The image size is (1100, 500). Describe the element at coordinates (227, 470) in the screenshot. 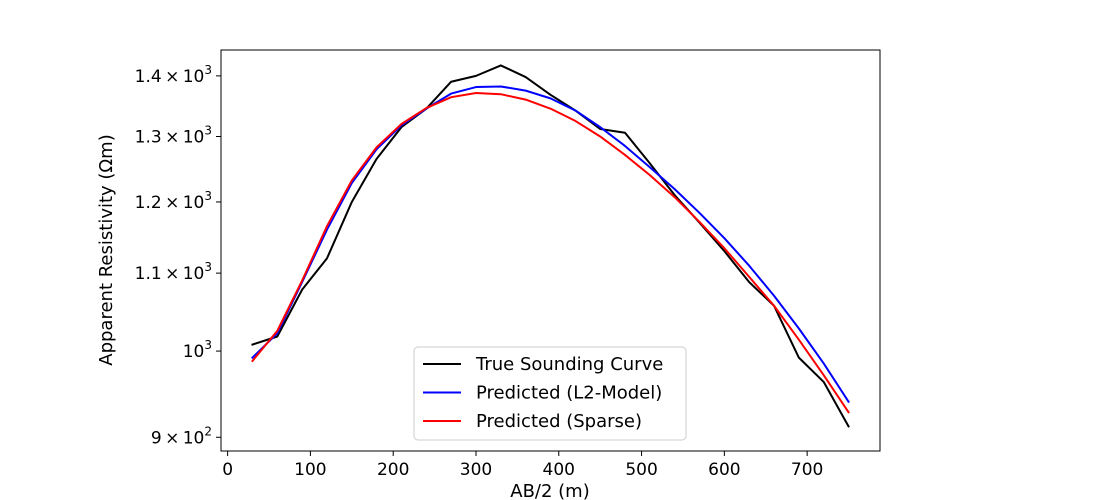

I see `x-tick-label: 0` at that location.